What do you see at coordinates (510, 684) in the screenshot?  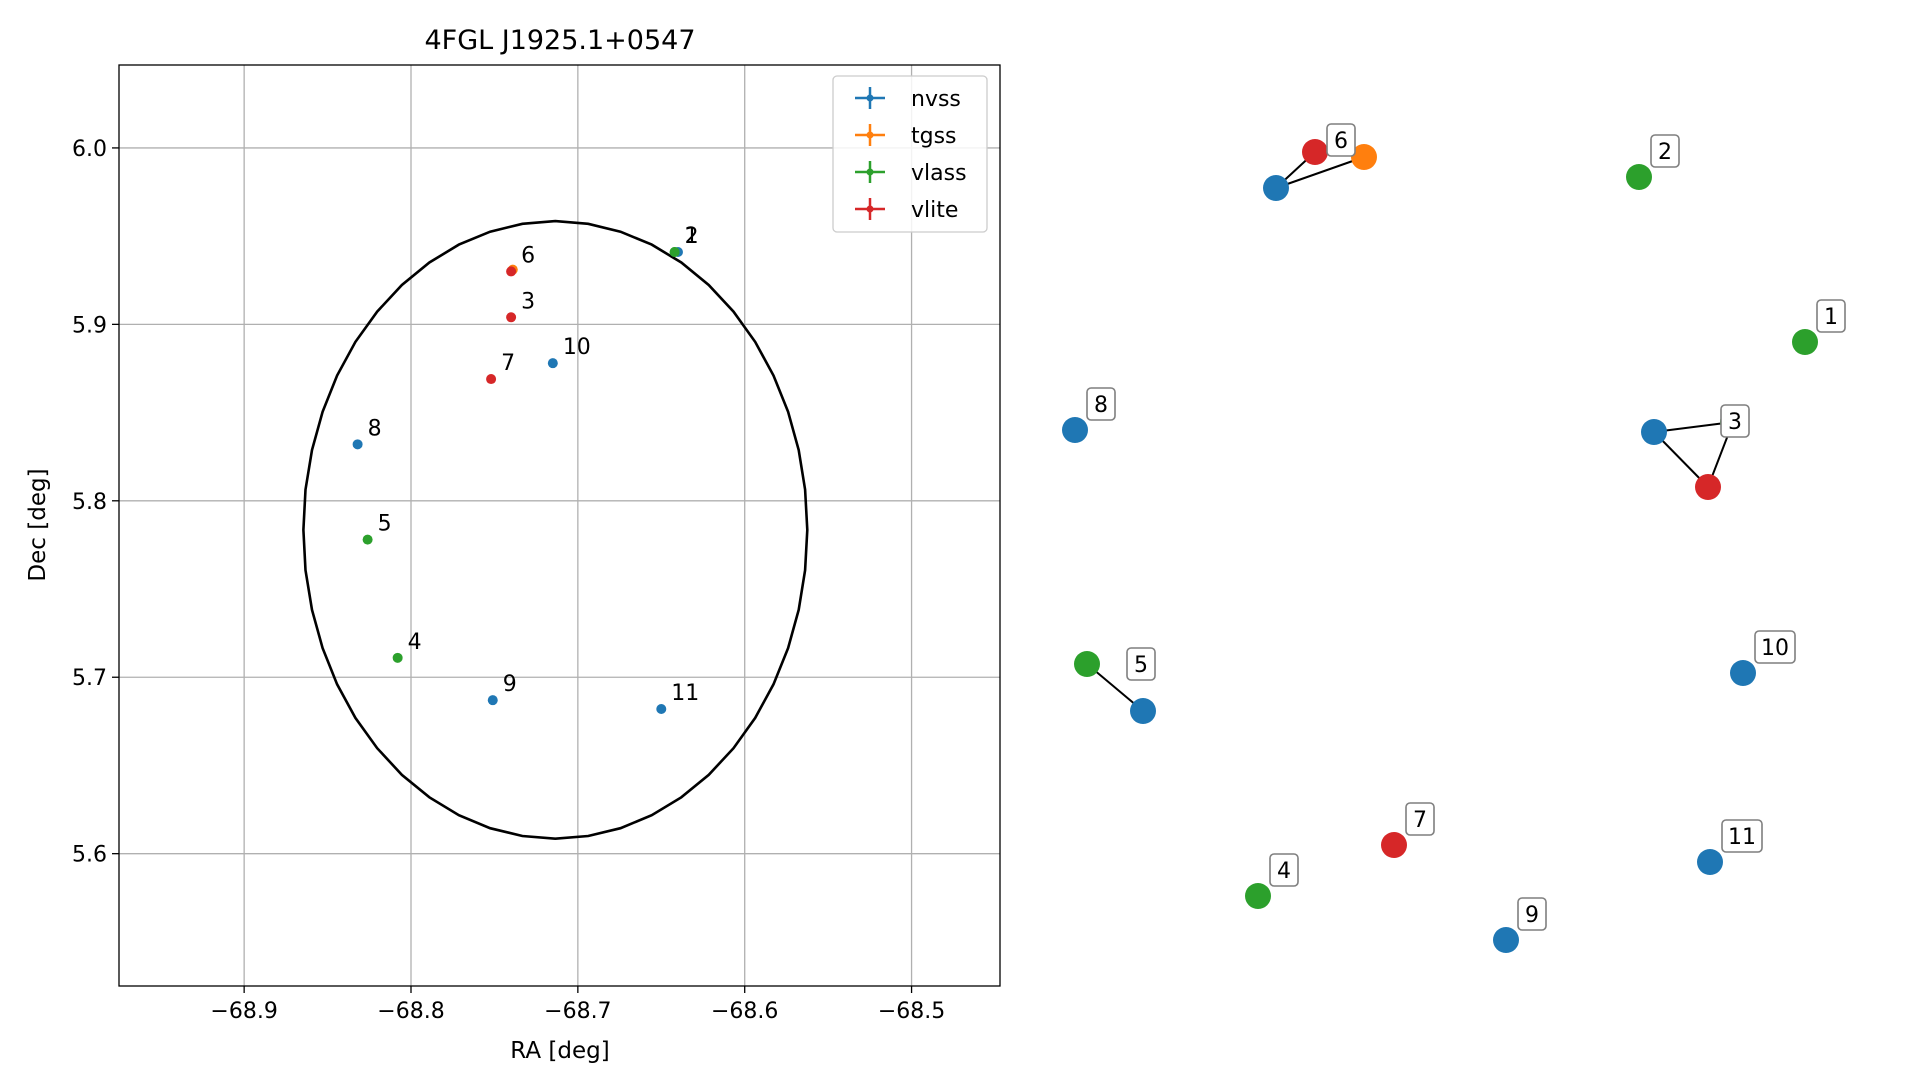 I see `point-label: 9` at bounding box center [510, 684].